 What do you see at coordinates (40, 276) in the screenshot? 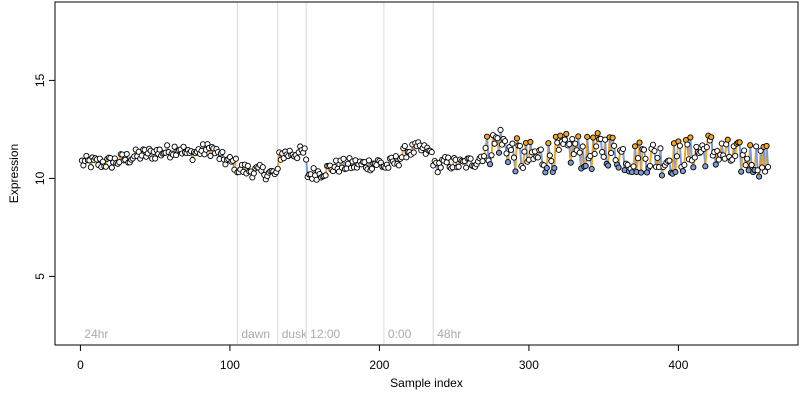
I see `y-tick-label: 5` at bounding box center [40, 276].